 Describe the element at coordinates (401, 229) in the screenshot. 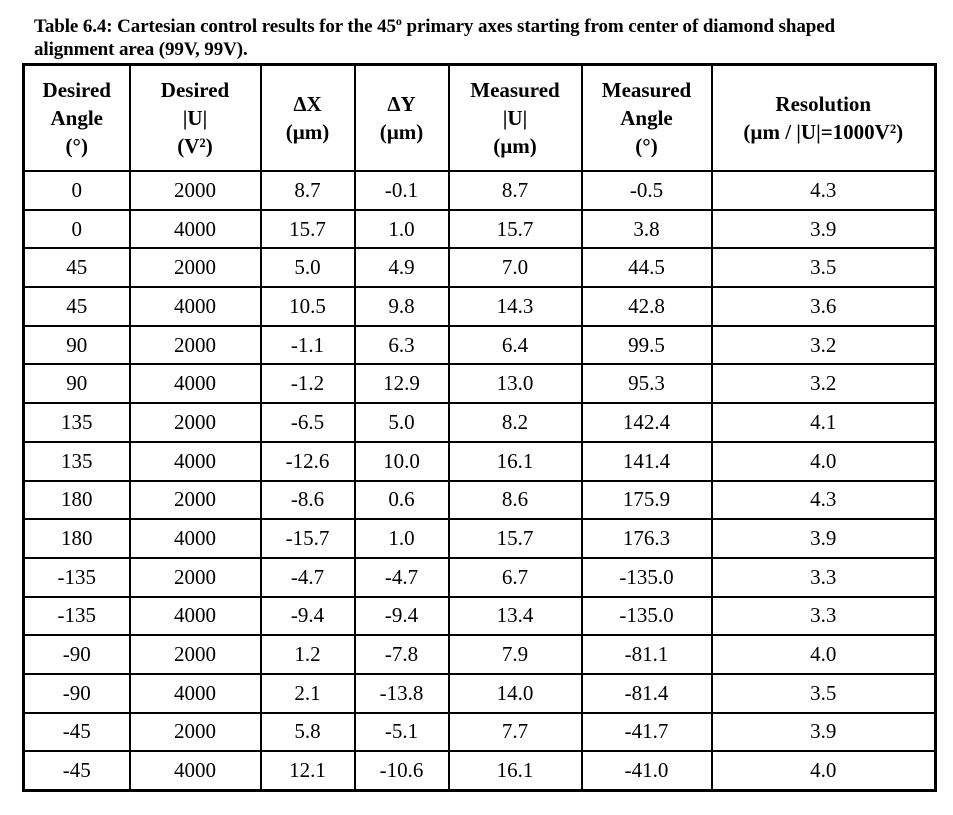

I see `table-cell-delta-y: 1.0` at that location.